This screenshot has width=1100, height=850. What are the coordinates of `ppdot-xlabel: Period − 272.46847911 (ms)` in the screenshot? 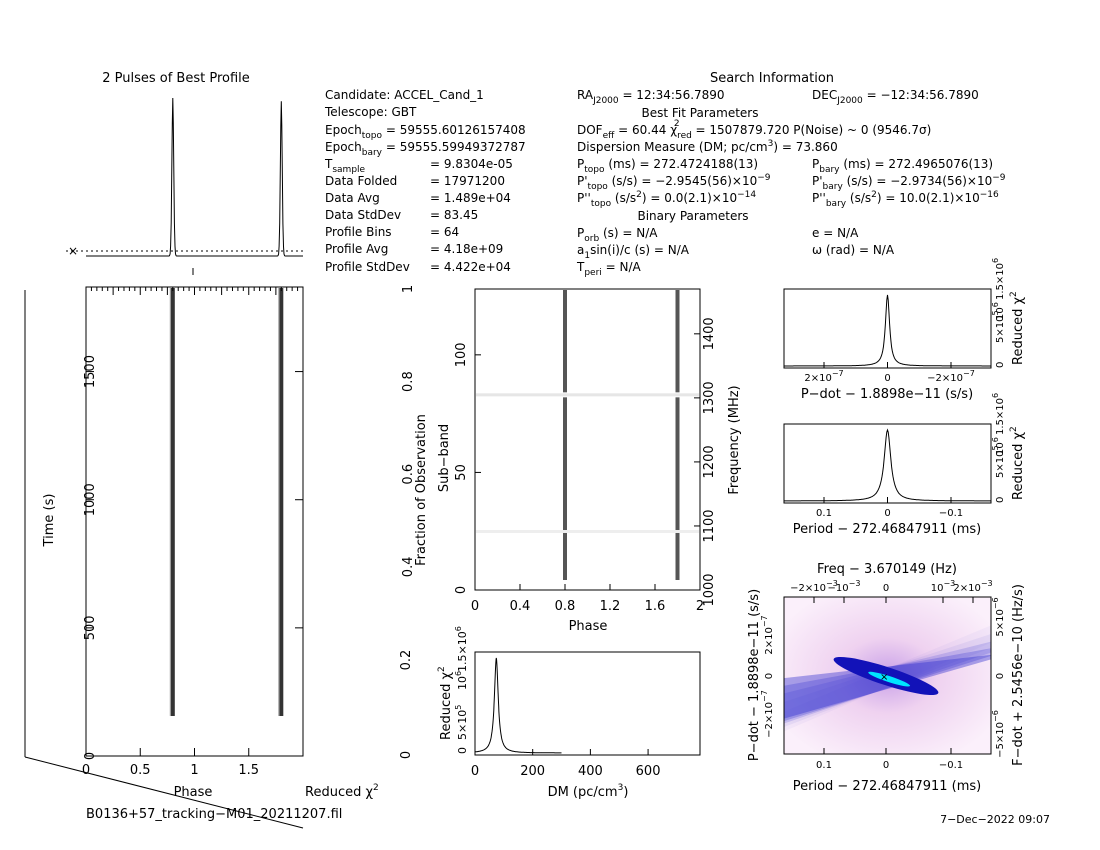 It's located at (887, 786).